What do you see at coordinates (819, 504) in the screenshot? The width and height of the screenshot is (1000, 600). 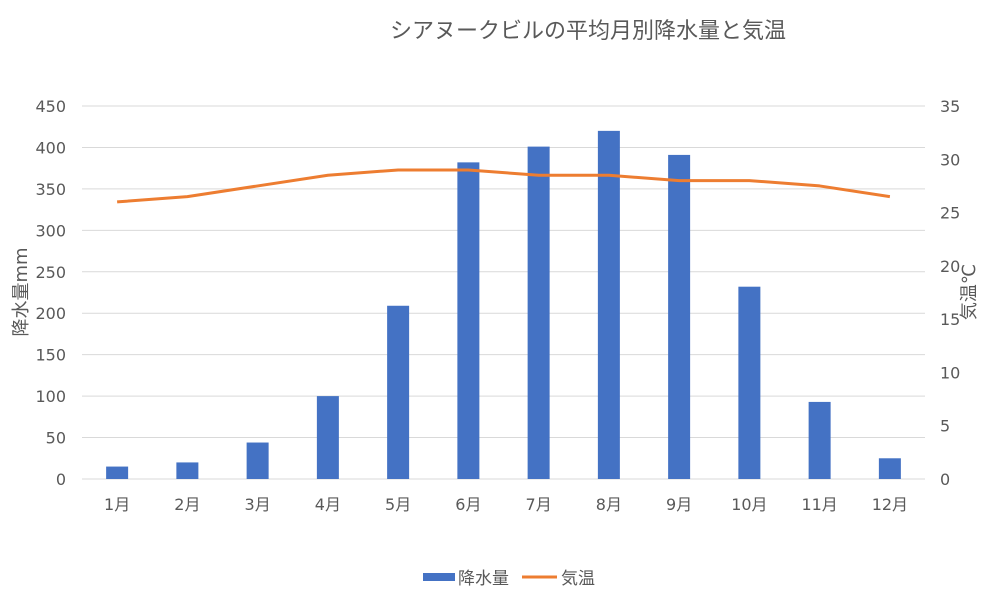 I see `x-tick-label: 11月` at bounding box center [819, 504].